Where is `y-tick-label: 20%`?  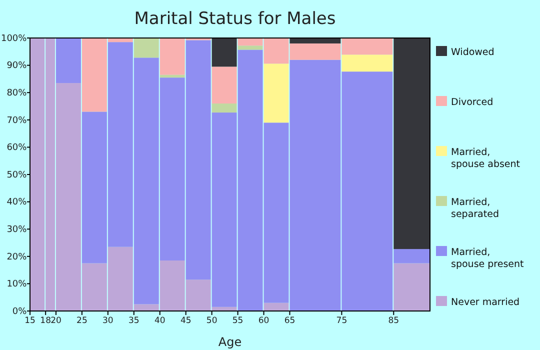
y-tick-label: 20% is located at coordinates (17, 257).